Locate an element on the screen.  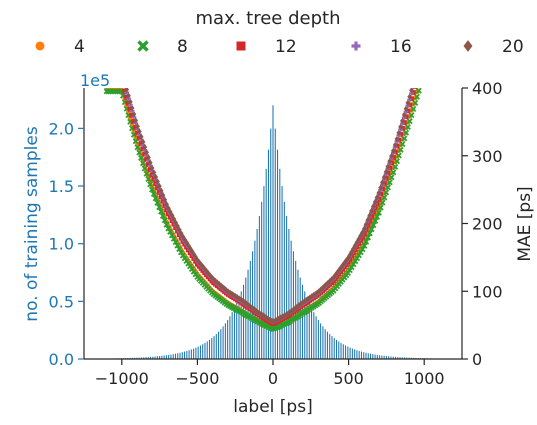
legend-entry-16: 16 is located at coordinates (382, 47).